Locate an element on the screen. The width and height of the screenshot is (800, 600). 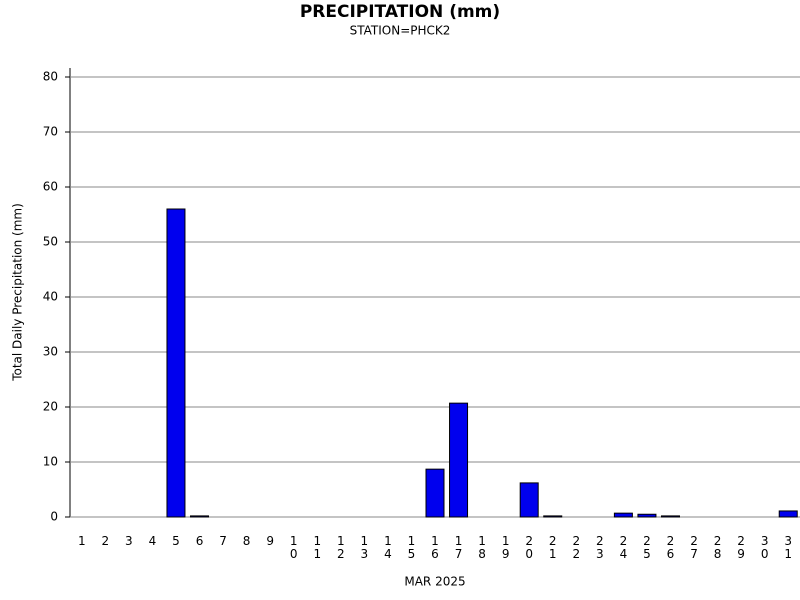
x-tick-label: 1 is located at coordinates (82, 541).